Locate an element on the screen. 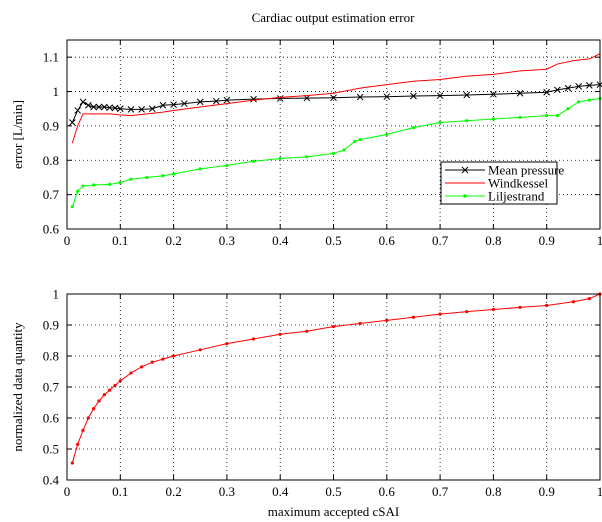  error-chart-x-tick-label: 0.3 is located at coordinates (227, 240).